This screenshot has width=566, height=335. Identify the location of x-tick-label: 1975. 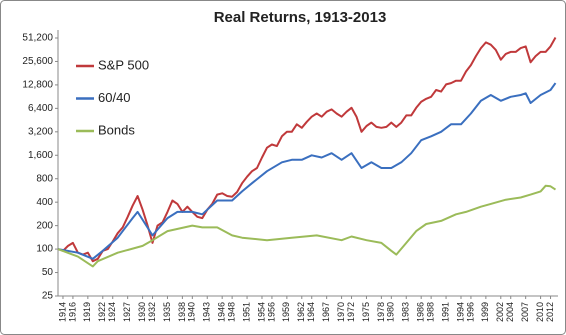
(366, 312).